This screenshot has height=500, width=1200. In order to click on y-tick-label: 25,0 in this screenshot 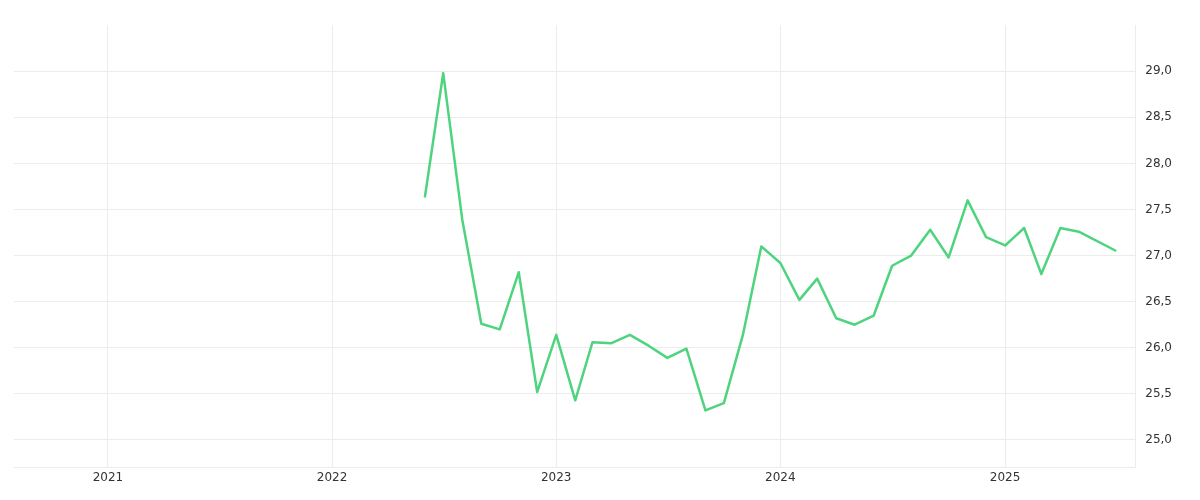, I will do `click(1158, 439)`.